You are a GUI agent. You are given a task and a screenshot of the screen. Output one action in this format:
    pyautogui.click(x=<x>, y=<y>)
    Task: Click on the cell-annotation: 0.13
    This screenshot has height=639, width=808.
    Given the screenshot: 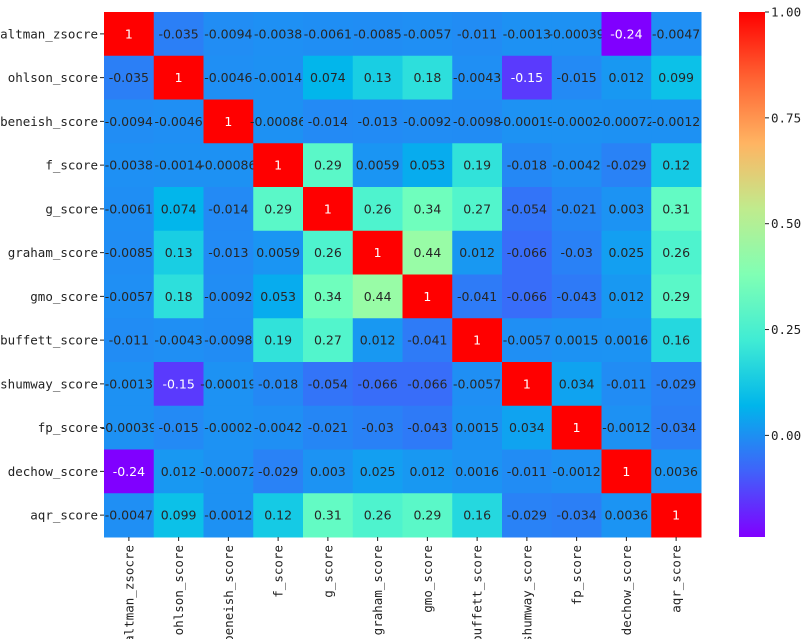 What is the action you would take?
    pyautogui.click(x=378, y=77)
    